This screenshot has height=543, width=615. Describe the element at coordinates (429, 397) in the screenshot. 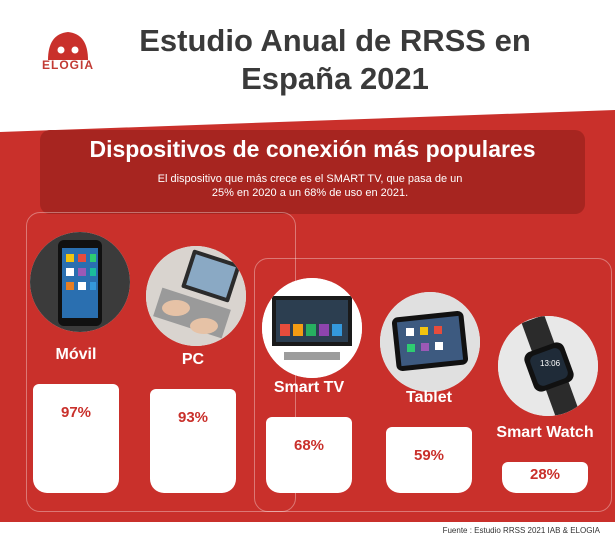

I see `category-label: Tablet` at that location.